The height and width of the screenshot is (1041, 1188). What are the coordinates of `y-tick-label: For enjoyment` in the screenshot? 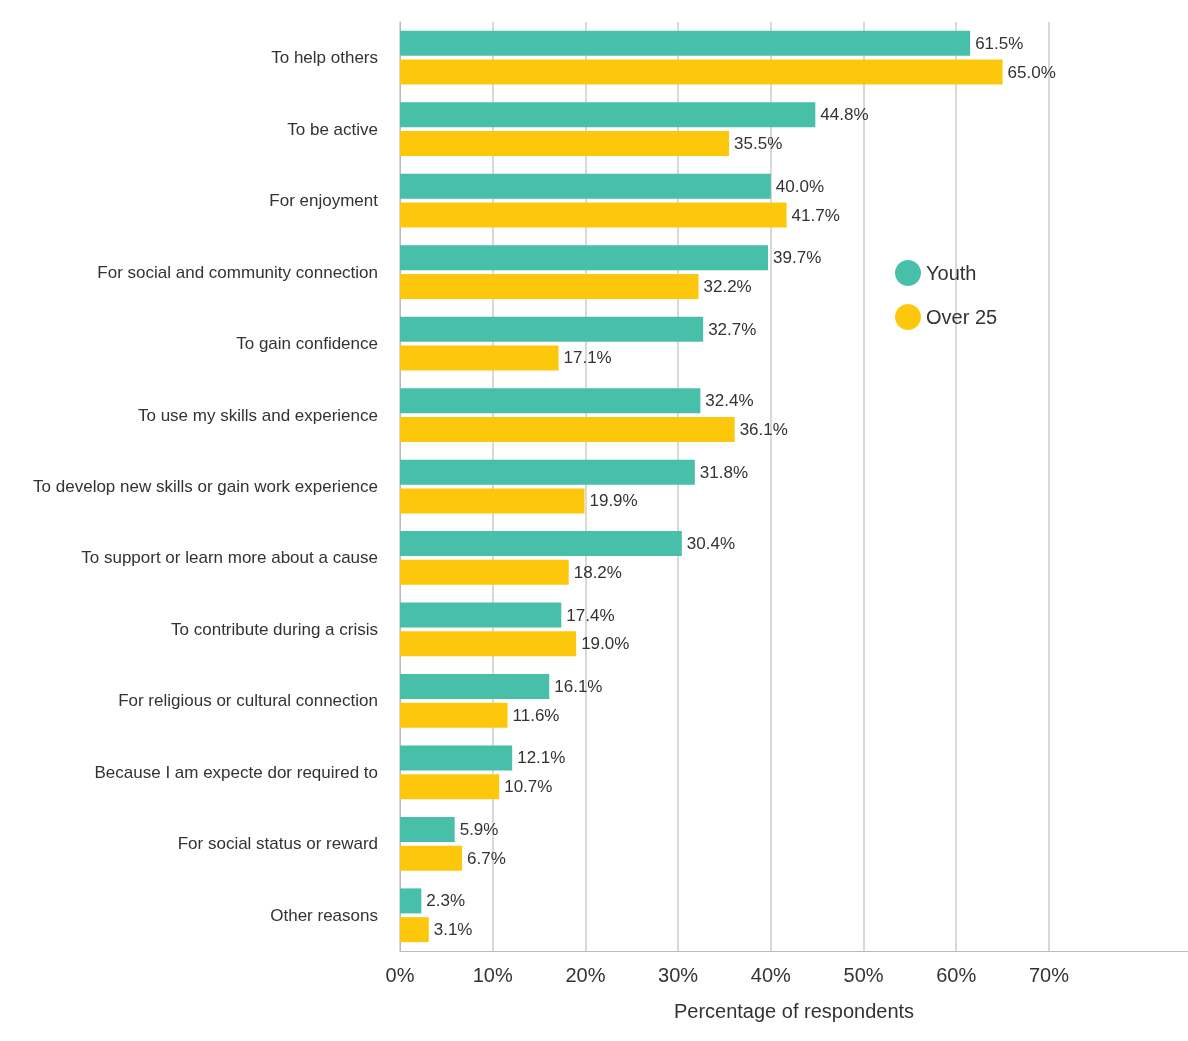 It's located at (324, 201).